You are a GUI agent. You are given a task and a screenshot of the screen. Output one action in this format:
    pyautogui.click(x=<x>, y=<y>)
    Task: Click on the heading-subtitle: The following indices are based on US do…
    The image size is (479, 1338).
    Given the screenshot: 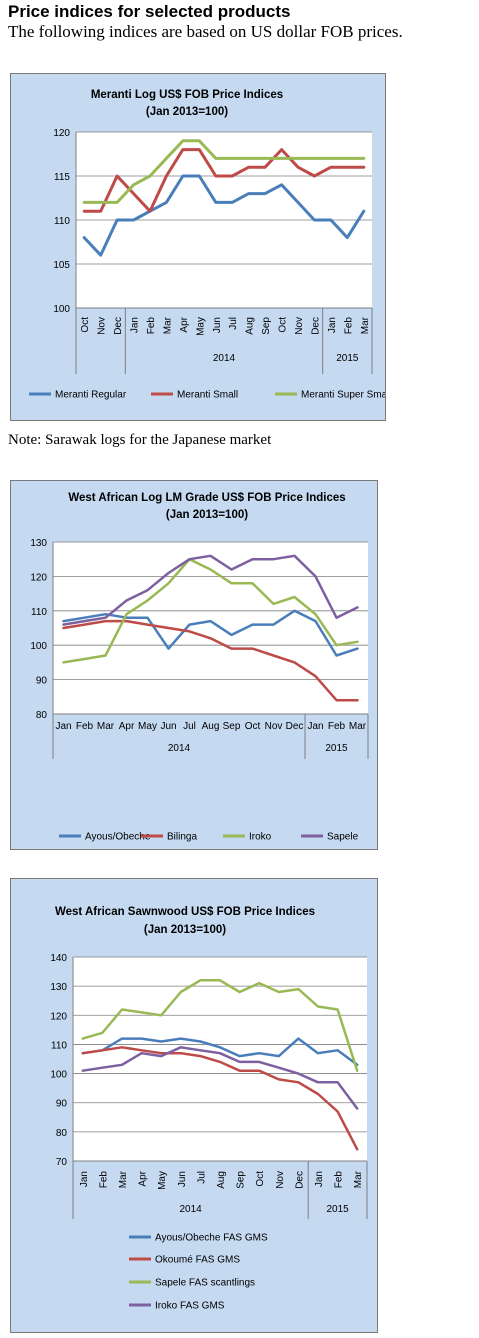 What is the action you would take?
    pyautogui.click(x=205, y=31)
    